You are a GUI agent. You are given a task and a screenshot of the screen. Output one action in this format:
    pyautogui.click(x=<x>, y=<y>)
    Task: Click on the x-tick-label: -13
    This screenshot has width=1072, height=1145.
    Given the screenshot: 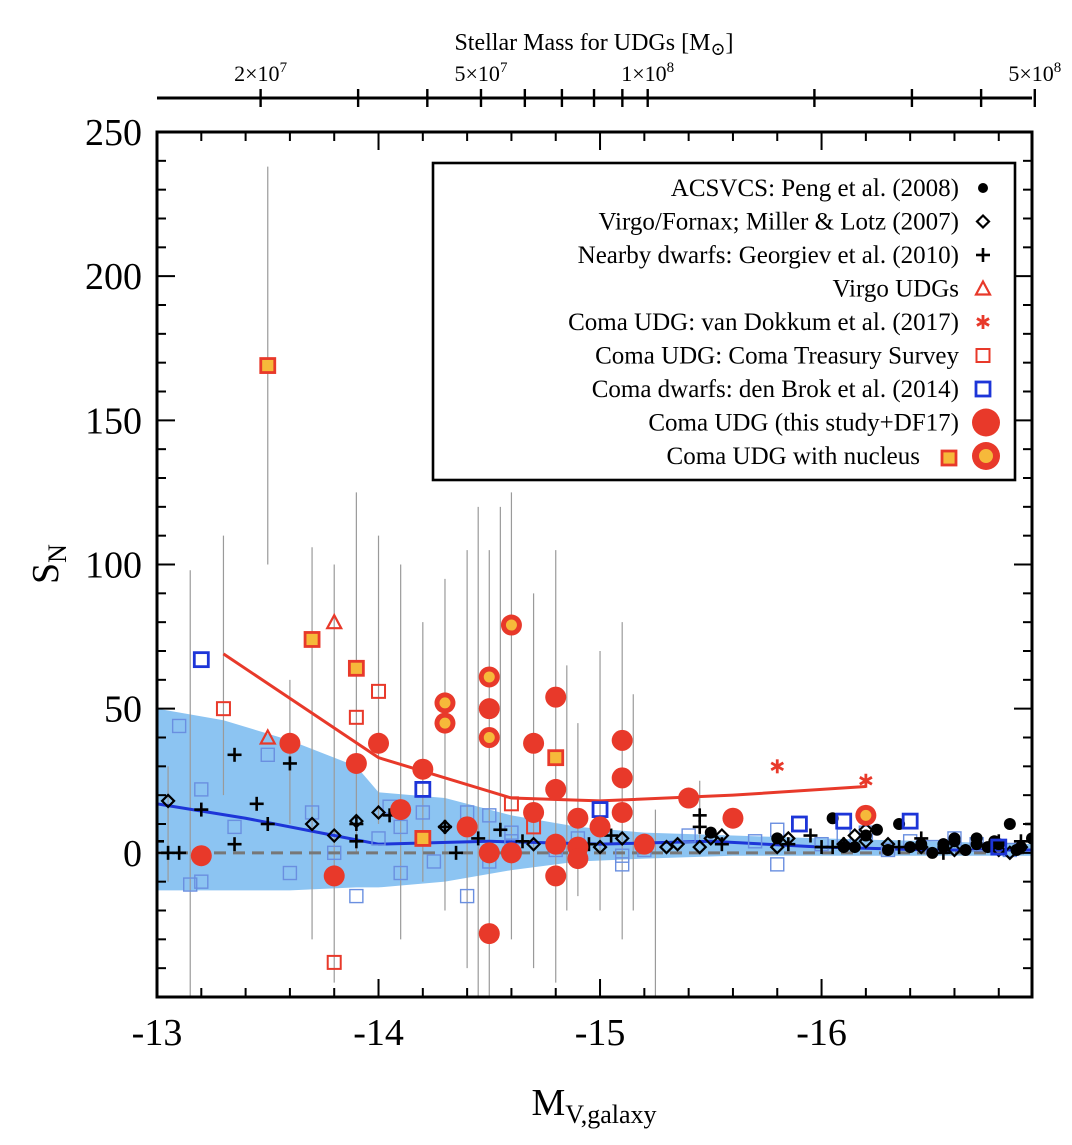 What is the action you would take?
    pyautogui.click(x=157, y=1033)
    